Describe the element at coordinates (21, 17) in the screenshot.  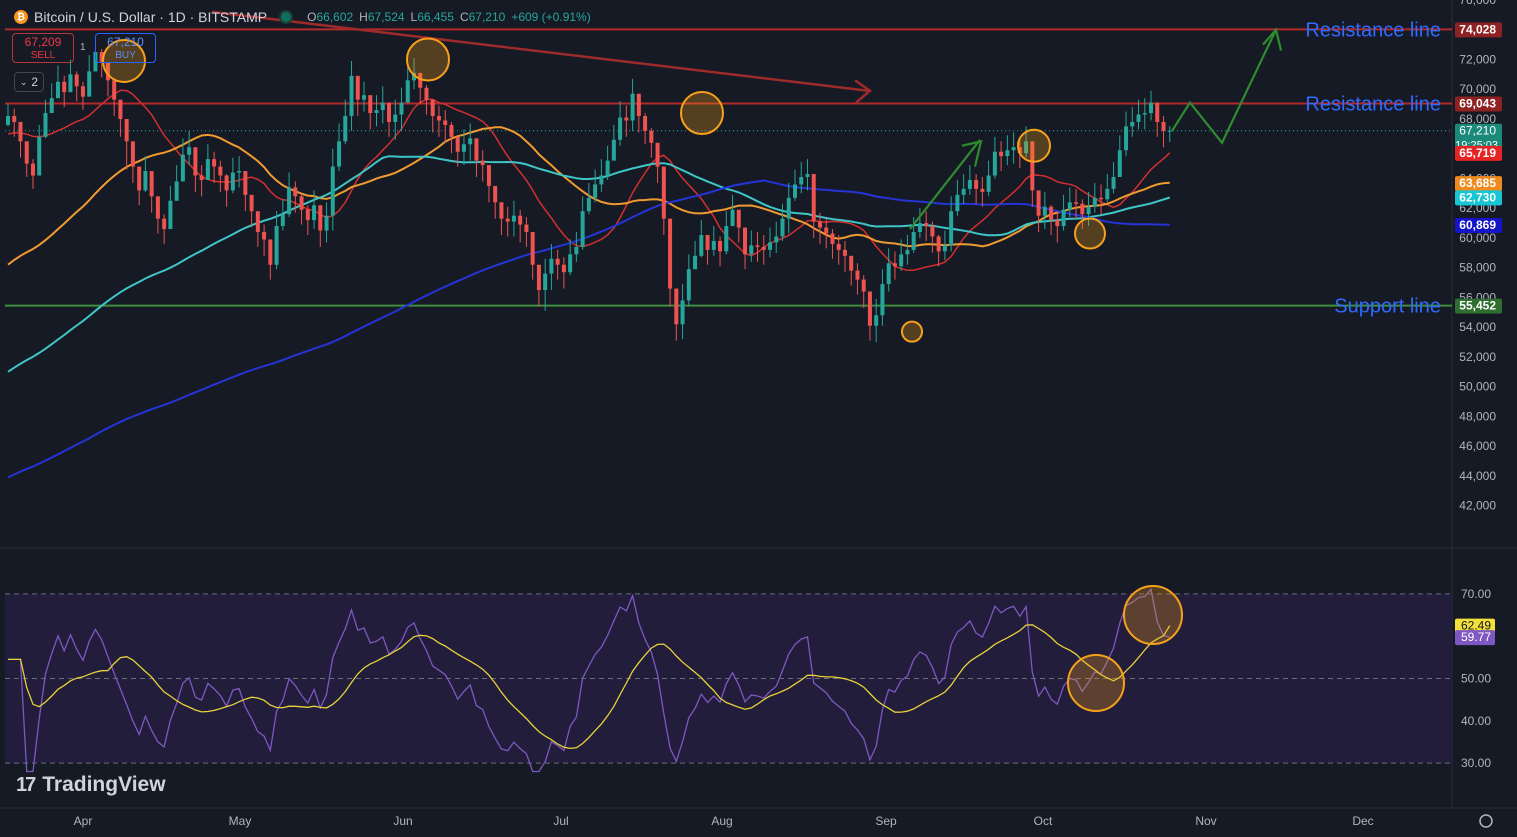
I see `bitcoin-icon: ₿` at that location.